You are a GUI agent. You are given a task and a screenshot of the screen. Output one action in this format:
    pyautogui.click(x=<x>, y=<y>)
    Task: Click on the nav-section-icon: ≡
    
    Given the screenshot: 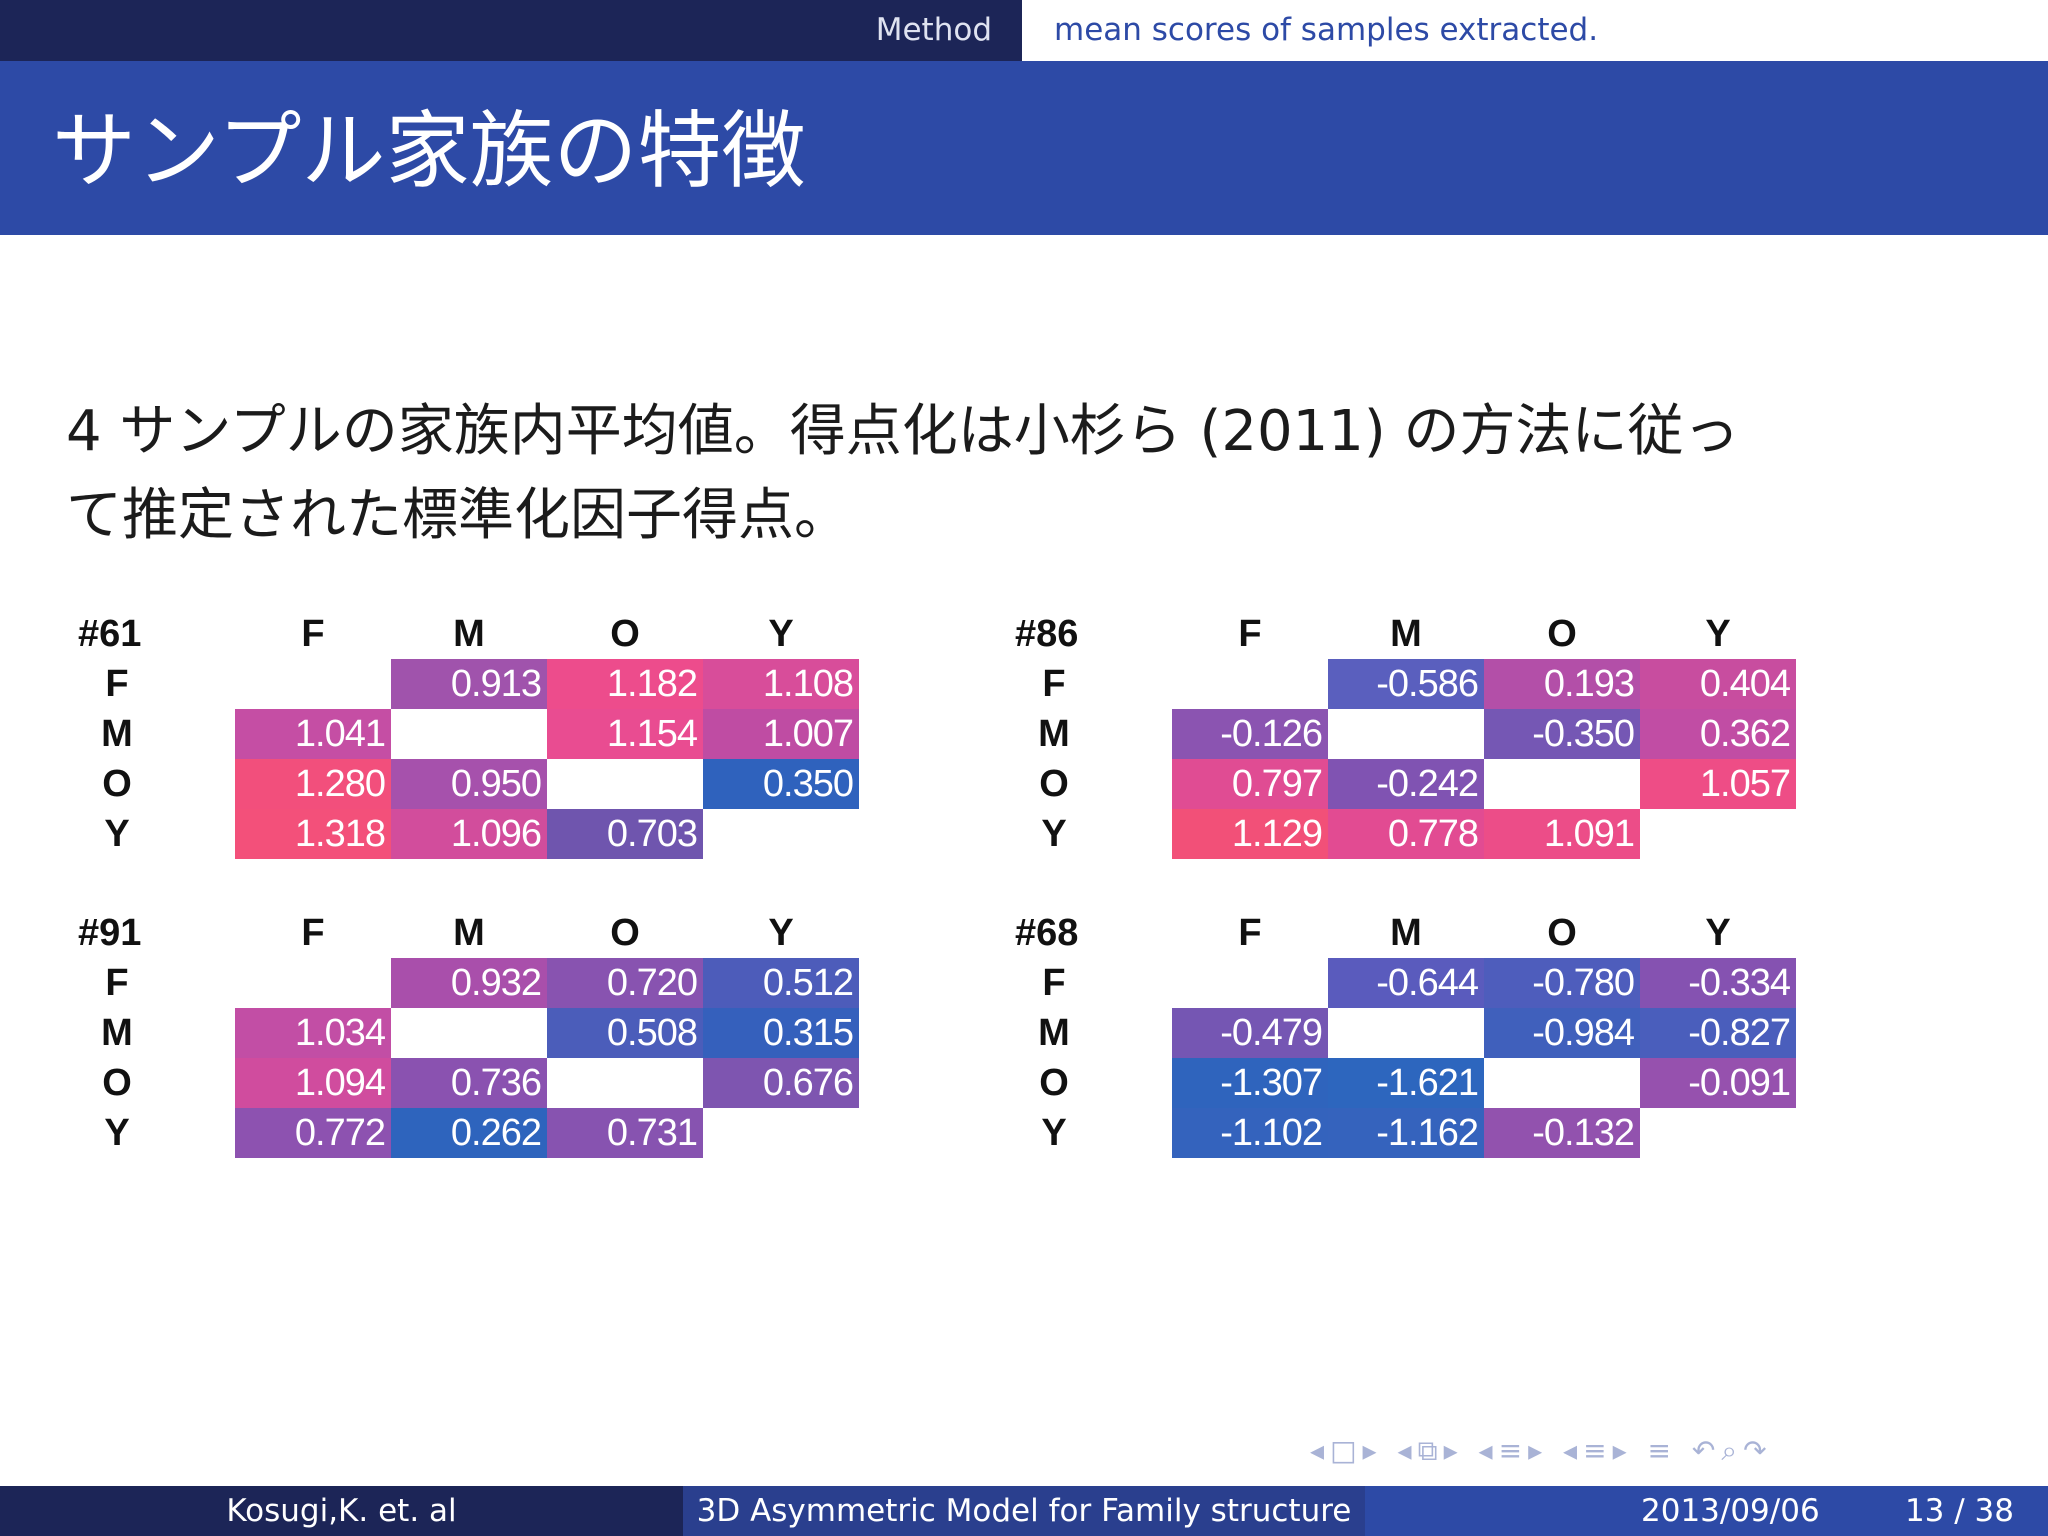 What is the action you would take?
    pyautogui.click(x=1598, y=1450)
    